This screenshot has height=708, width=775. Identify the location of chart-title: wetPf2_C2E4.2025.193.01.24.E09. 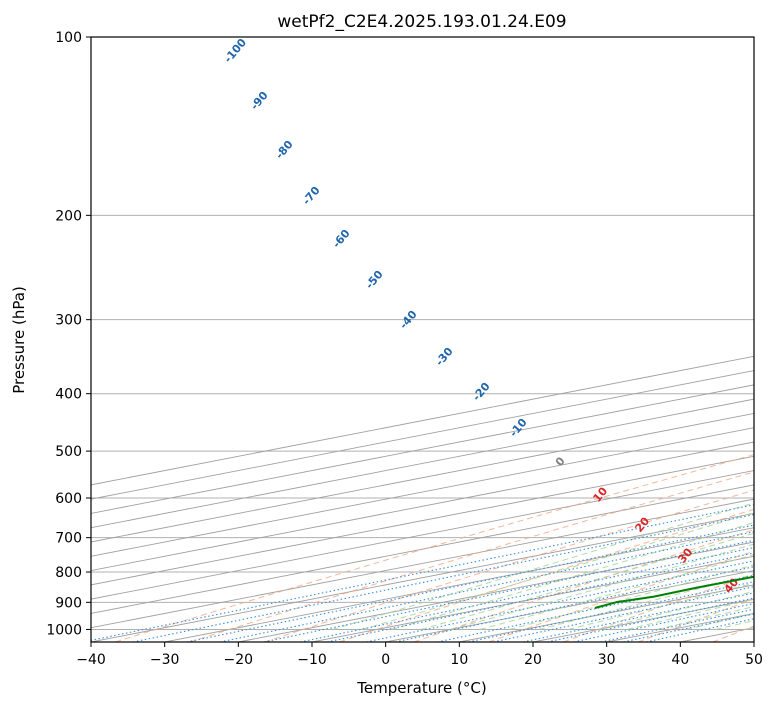
(421, 22).